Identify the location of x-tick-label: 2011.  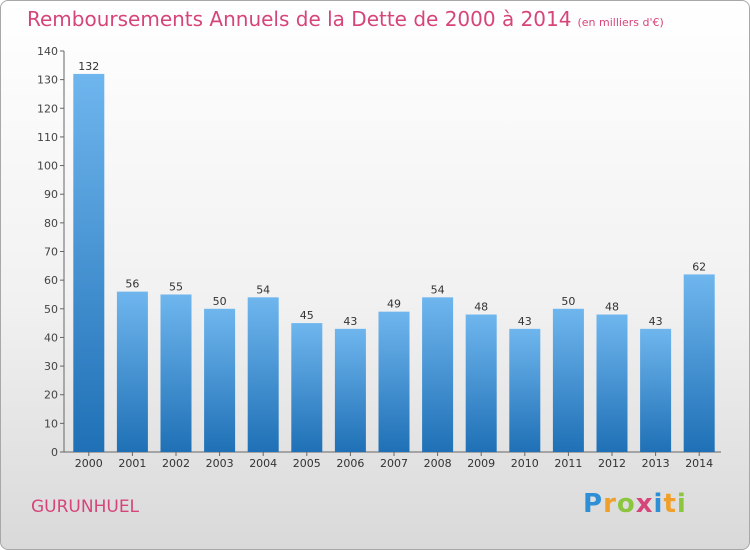
(568, 463).